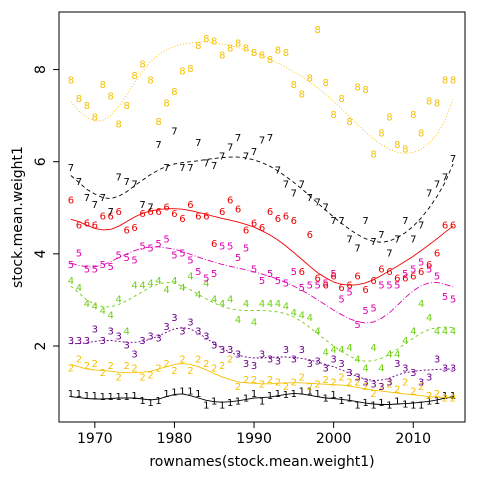  Describe the element at coordinates (334, 439) in the screenshot. I see `x-tick-label: 2000` at that location.